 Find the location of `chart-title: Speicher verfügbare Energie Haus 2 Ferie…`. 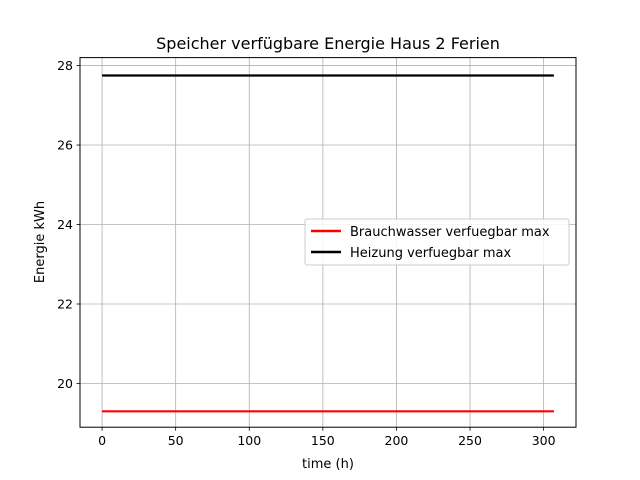

chart-title: Speicher verfügbare Energie Haus 2 Ferie… is located at coordinates (328, 43).